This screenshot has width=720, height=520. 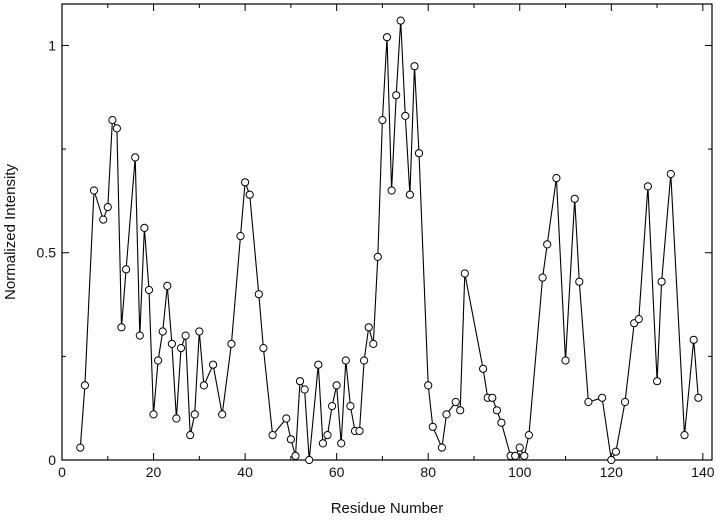 I want to click on x-tick-label: 140, so click(x=703, y=472).